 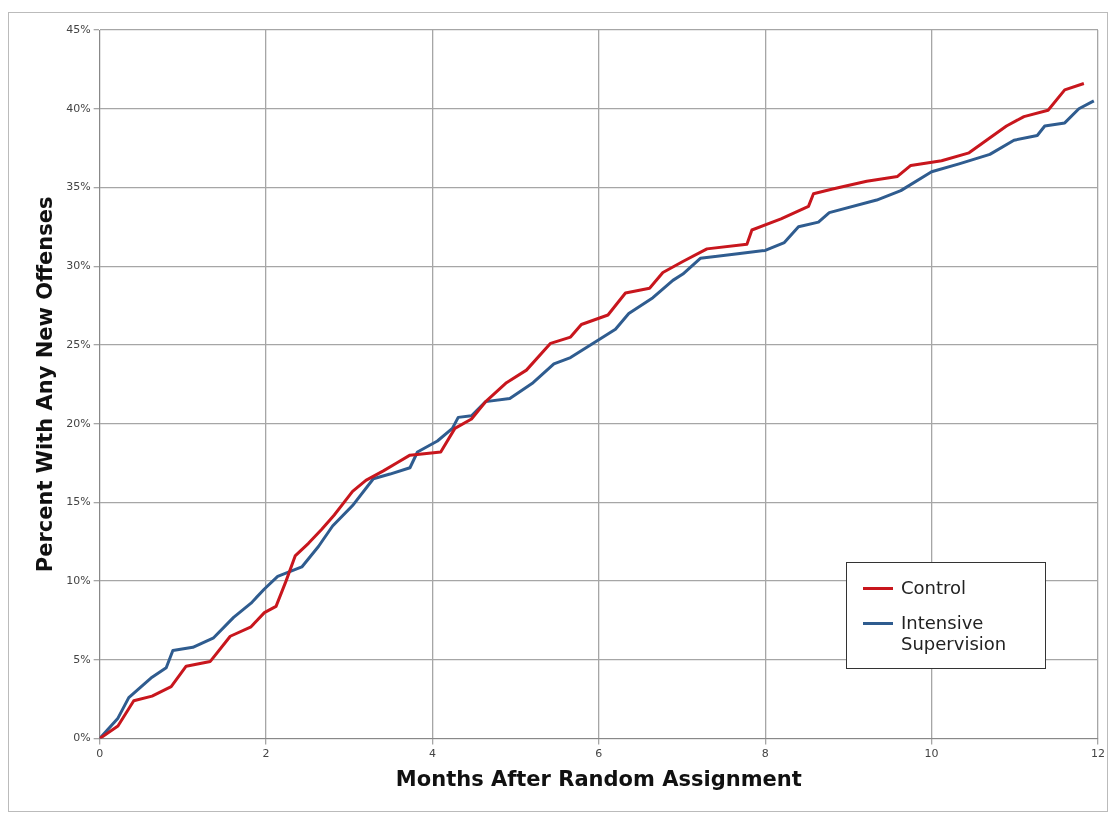 I want to click on y-tick-label: 5%, so click(x=82, y=659).